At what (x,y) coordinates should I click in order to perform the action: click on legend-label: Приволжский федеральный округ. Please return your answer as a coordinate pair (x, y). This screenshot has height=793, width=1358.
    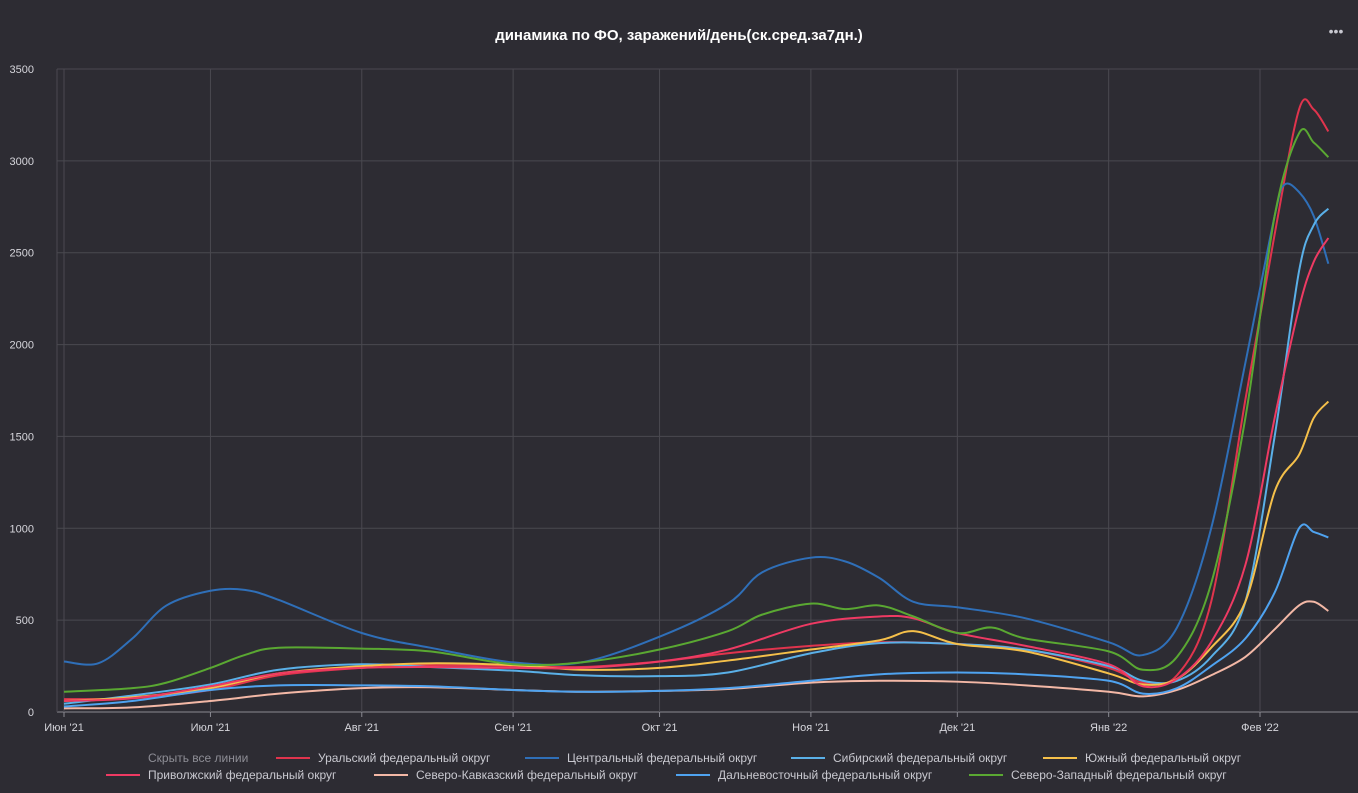
    Looking at the image, I should click on (242, 775).